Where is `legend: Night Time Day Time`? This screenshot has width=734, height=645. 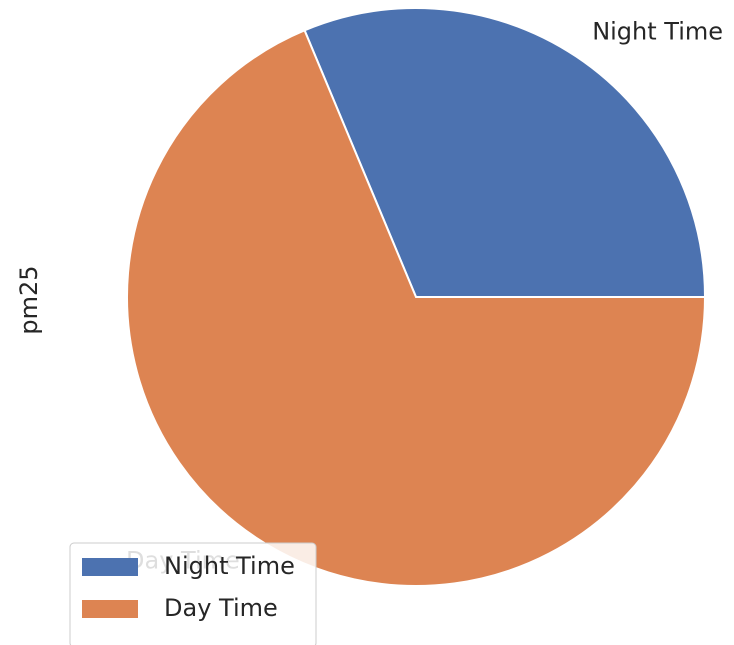 legend: Night Time Day Time is located at coordinates (193, 593).